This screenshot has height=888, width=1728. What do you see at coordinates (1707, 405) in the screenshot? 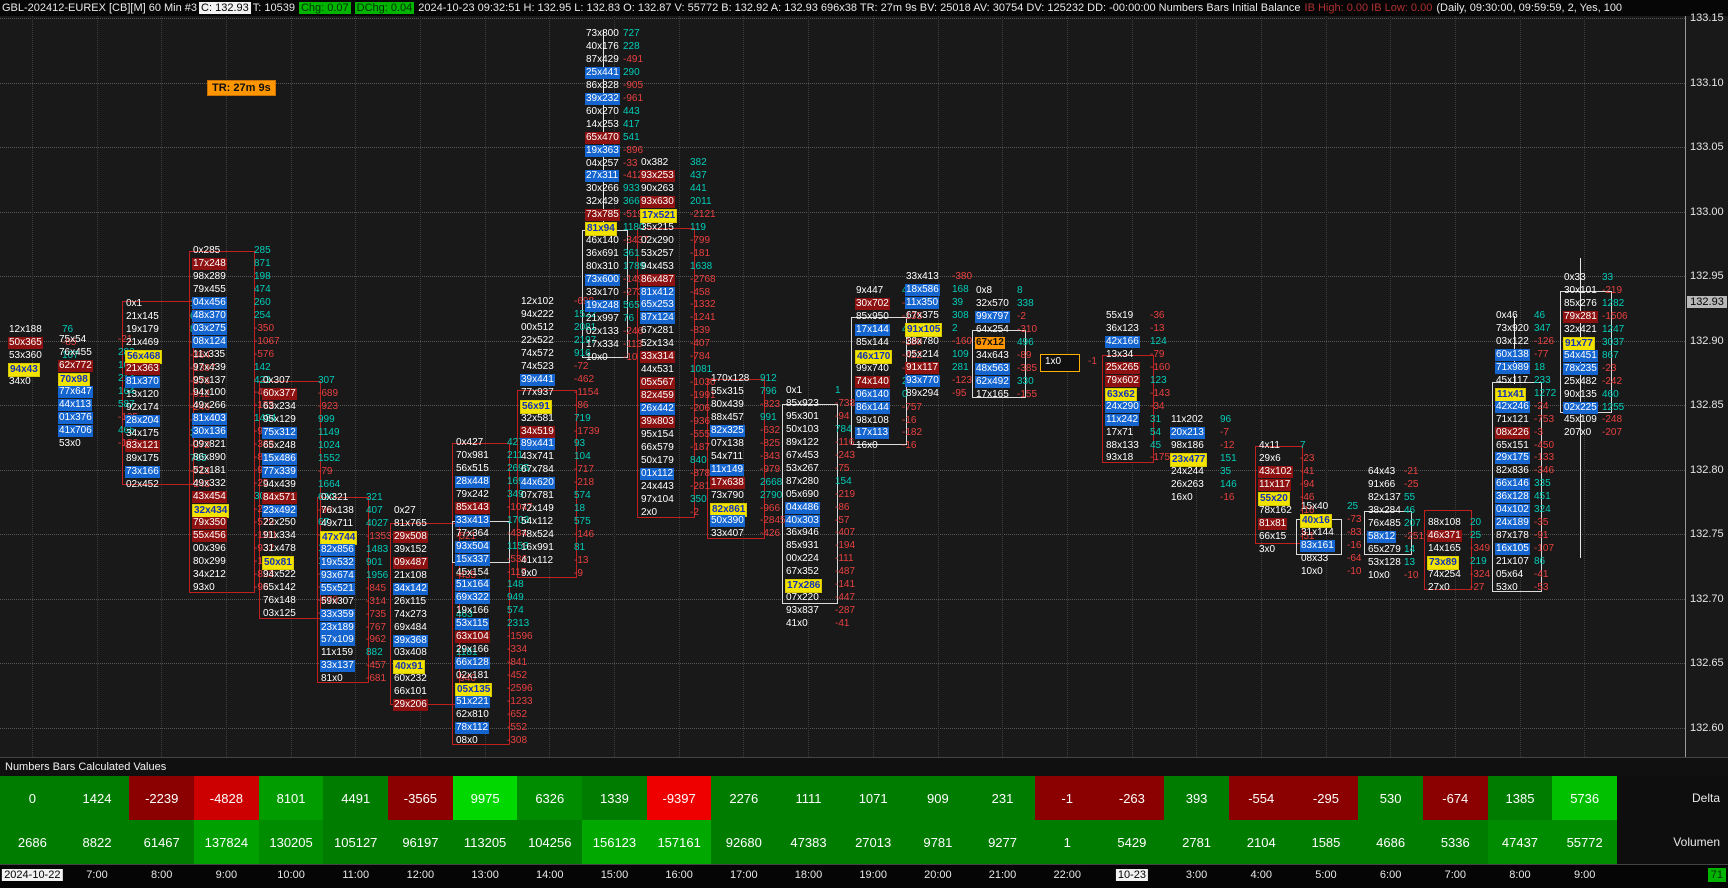
I see `price-axis-label: 132.85` at bounding box center [1707, 405].